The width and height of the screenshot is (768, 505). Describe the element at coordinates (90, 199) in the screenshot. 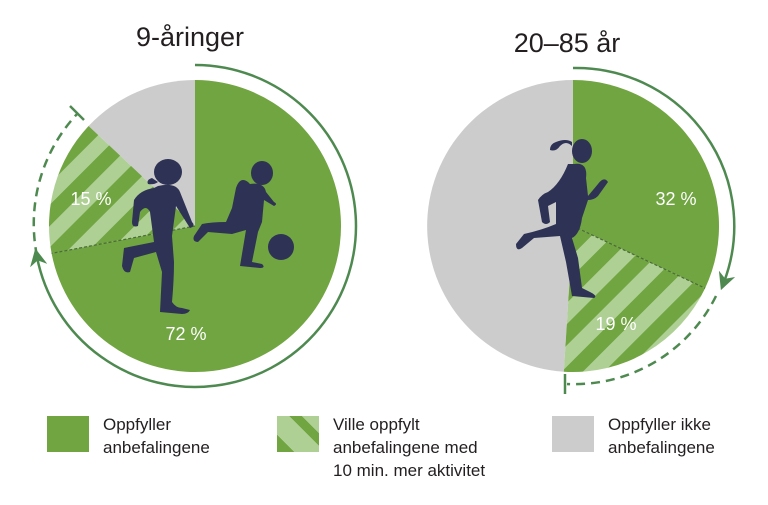

I see `label-would-meet-9: 15 %` at that location.